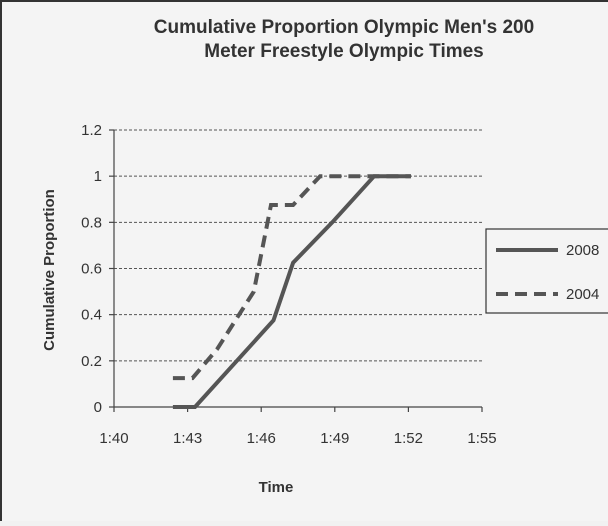 The width and height of the screenshot is (608, 526). I want to click on legend-label-2008: 2008, so click(582, 250).